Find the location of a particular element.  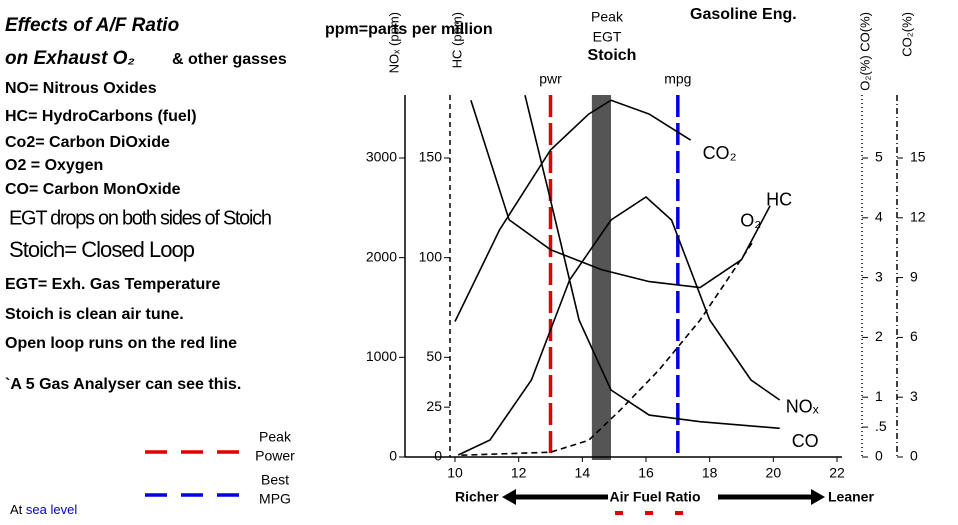

engine-label: Gasoline Eng. is located at coordinates (743, 14).